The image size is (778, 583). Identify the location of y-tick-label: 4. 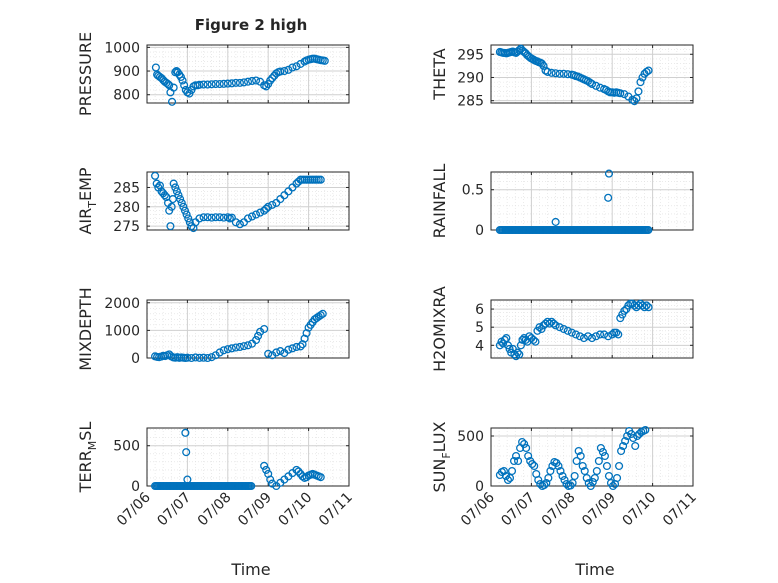
(479, 346).